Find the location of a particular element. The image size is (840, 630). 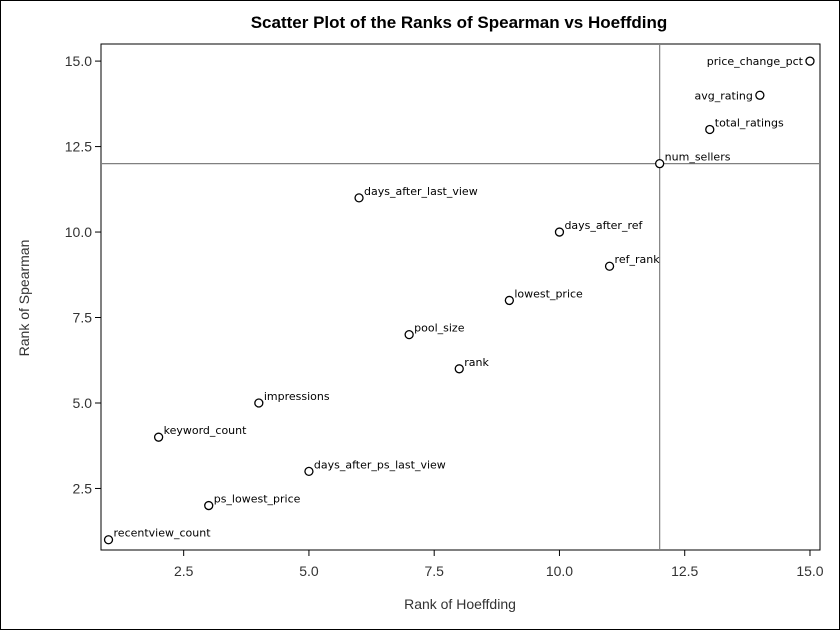

data-point-label: ps_lowest_price is located at coordinates (257, 499).